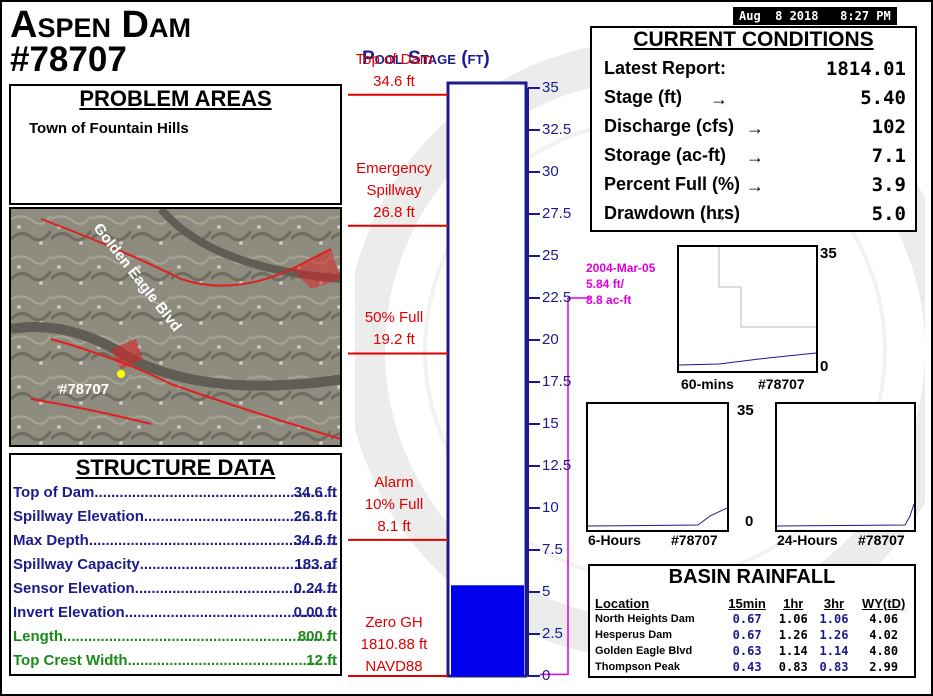 Image resolution: width=933 pixels, height=696 pixels. I want to click on chart-6-hours, so click(657, 467).